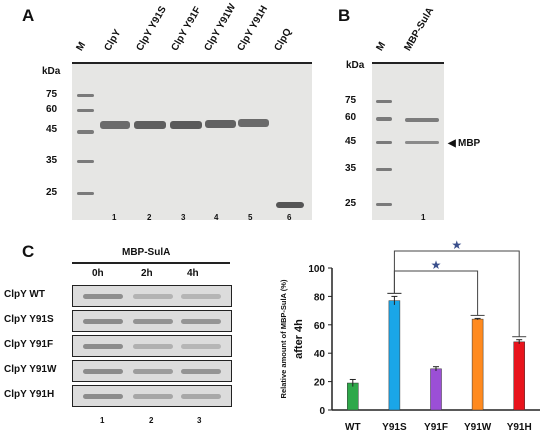 This screenshot has width=550, height=441. Describe the element at coordinates (283, 338) in the screenshot. I see `y-axis-label: Relative amount of MBP-SulA (%)` at that location.